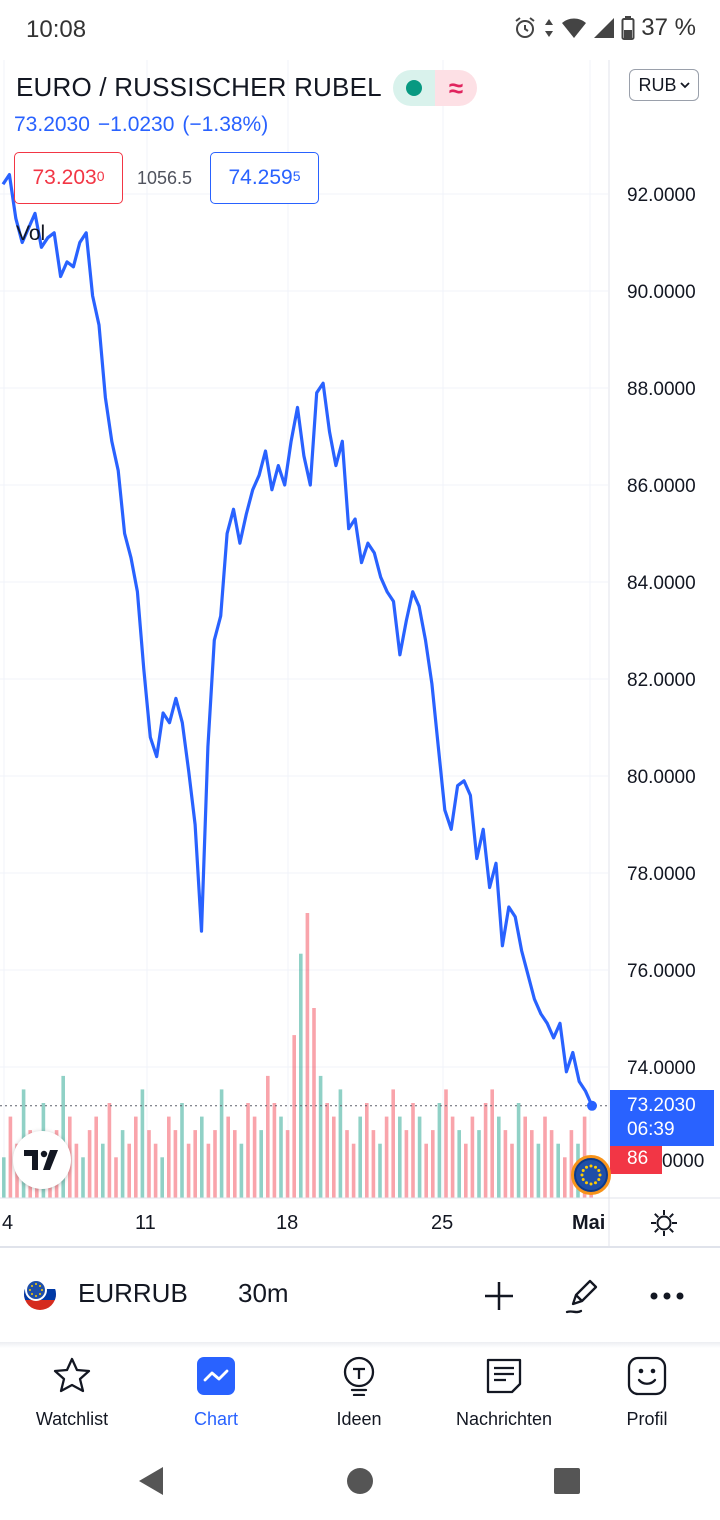 The width and height of the screenshot is (720, 1520). I want to click on chevron-down-icon, so click(684, 85).